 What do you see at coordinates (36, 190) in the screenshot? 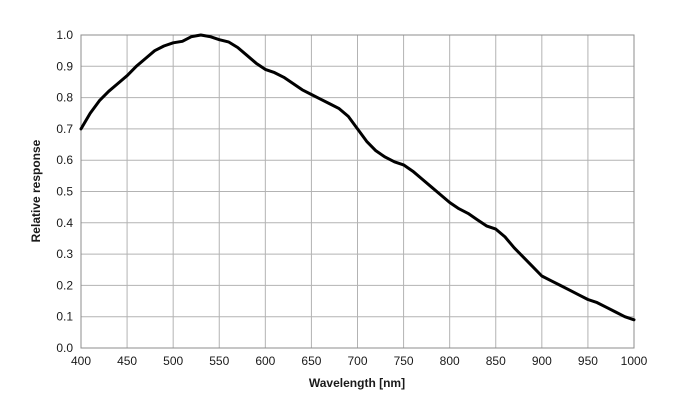
I see `y-axis-title: Relative response` at bounding box center [36, 190].